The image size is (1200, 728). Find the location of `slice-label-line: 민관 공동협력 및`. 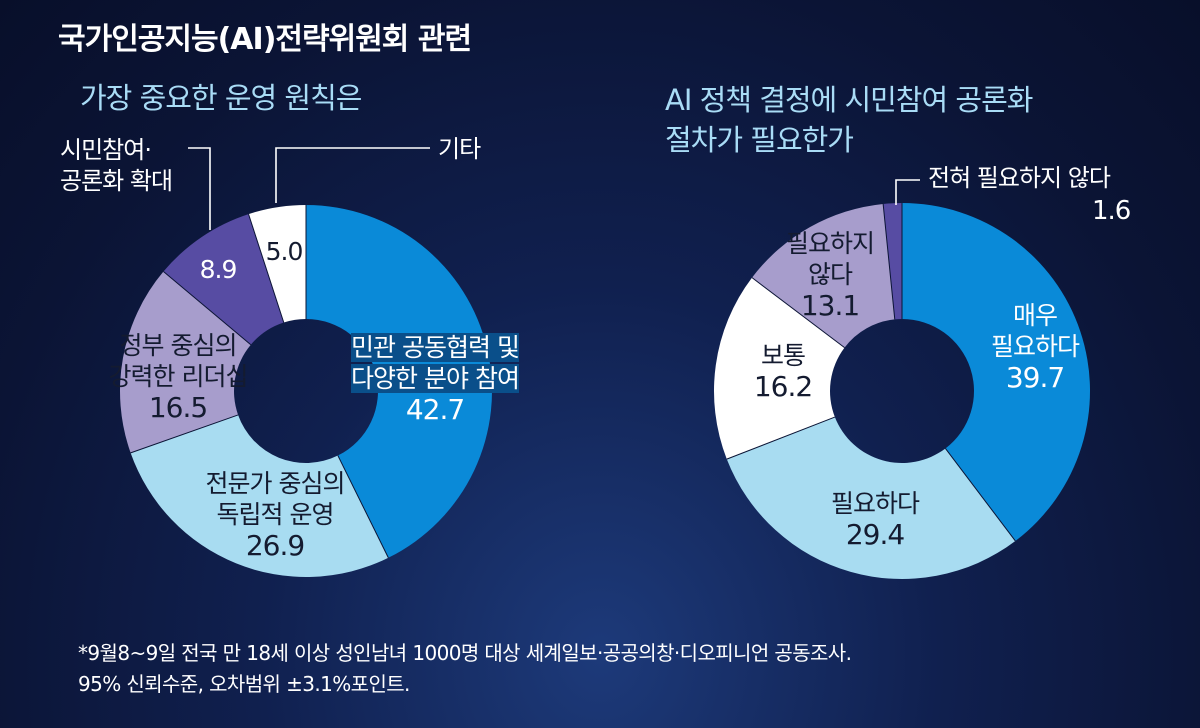

slice-label-line: 민관 공동협력 및 is located at coordinates (435, 347).